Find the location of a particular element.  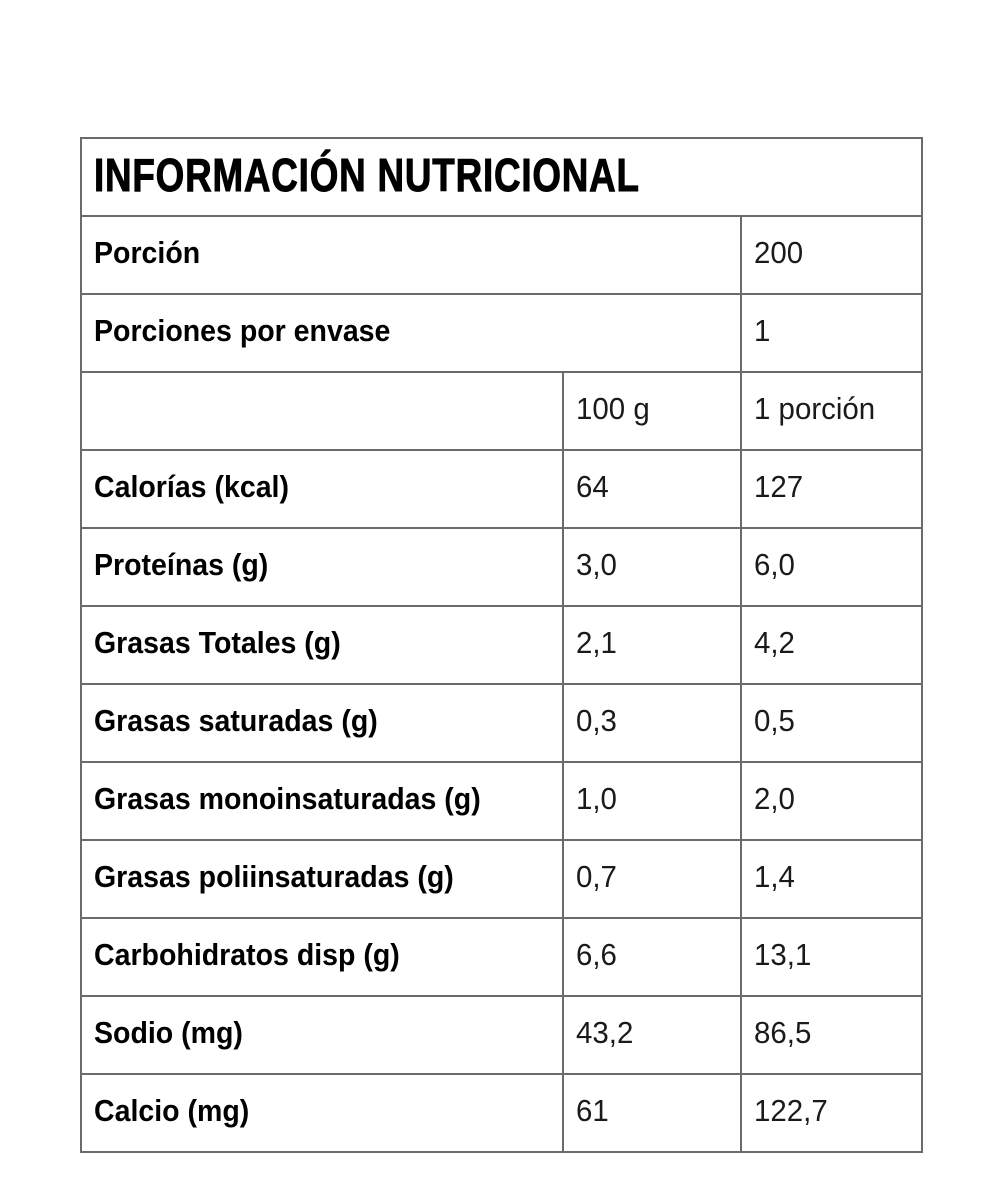

nutrient-label: Grasas poliinsaturadas (g) is located at coordinates (274, 876).